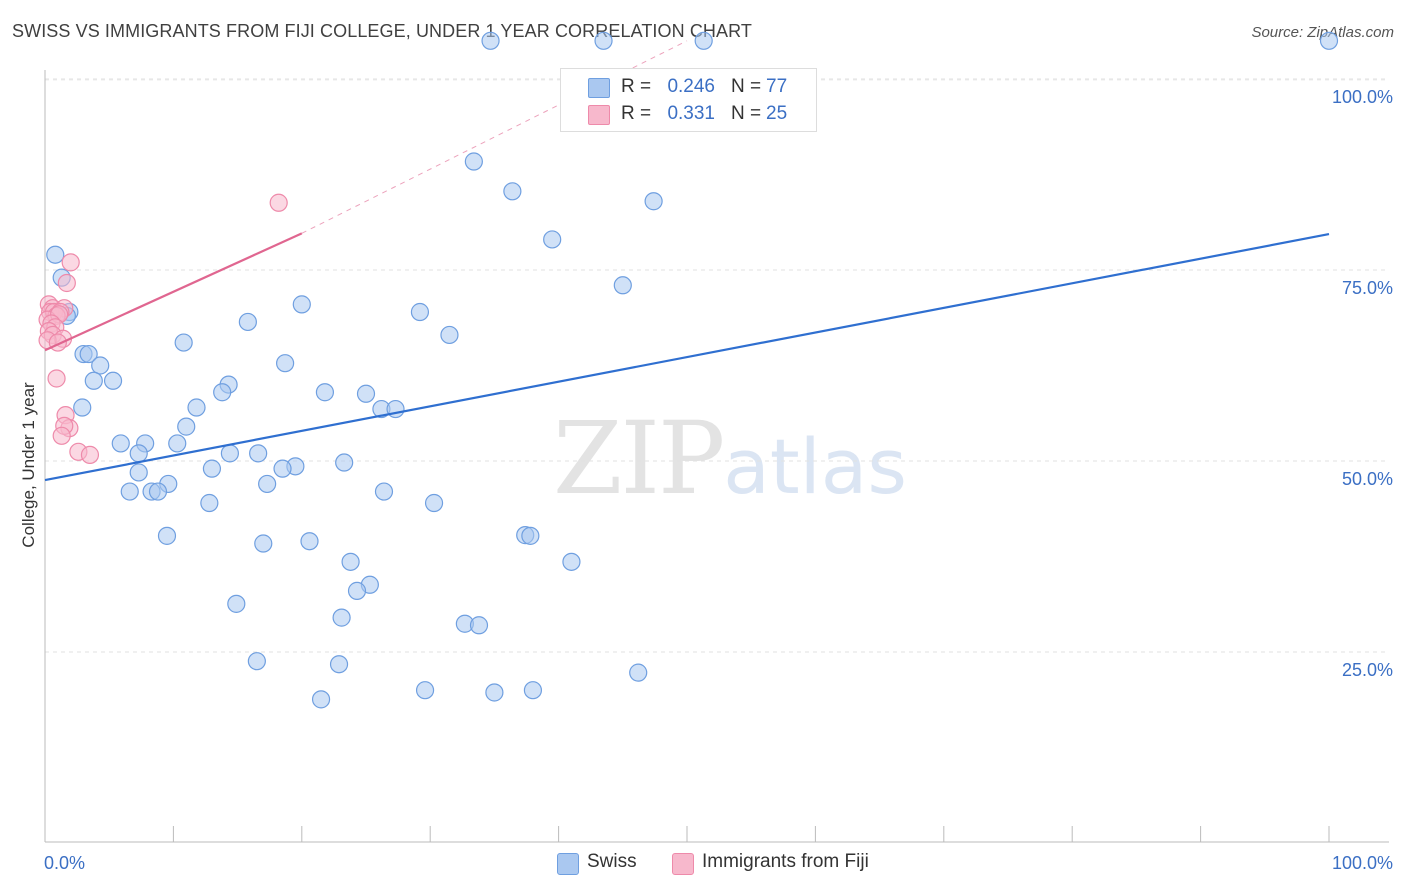  What do you see at coordinates (568, 864) in the screenshot?
I see `series-swatch-swiss` at bounding box center [568, 864].